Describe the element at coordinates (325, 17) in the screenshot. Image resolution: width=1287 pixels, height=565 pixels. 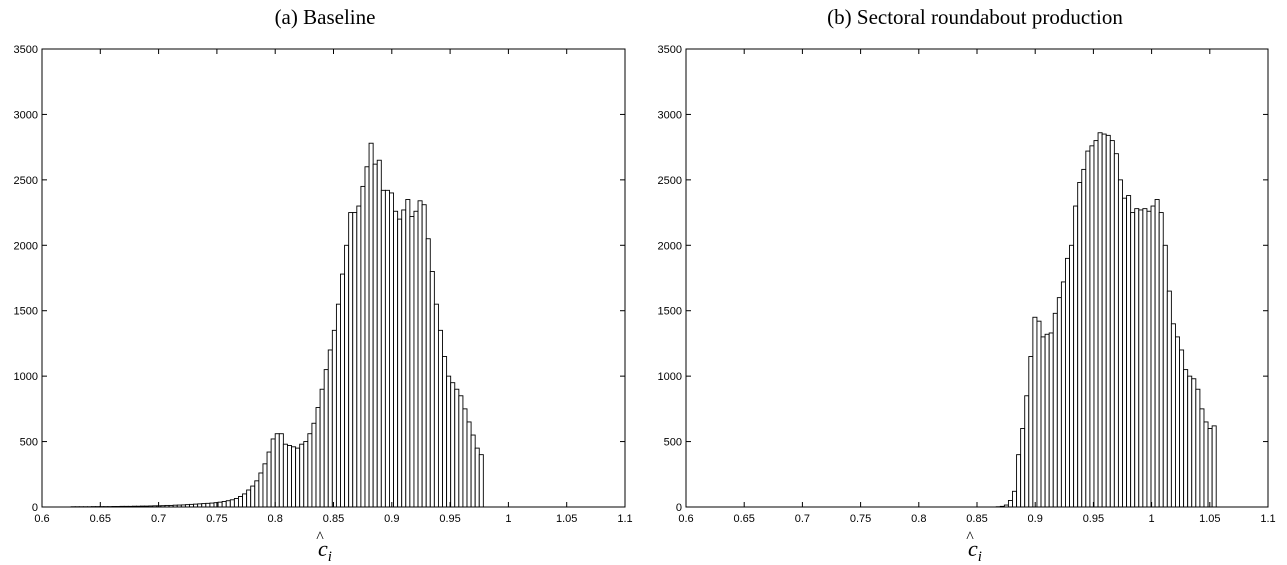
I see `panel-a-title: (a) Baseline` at that location.